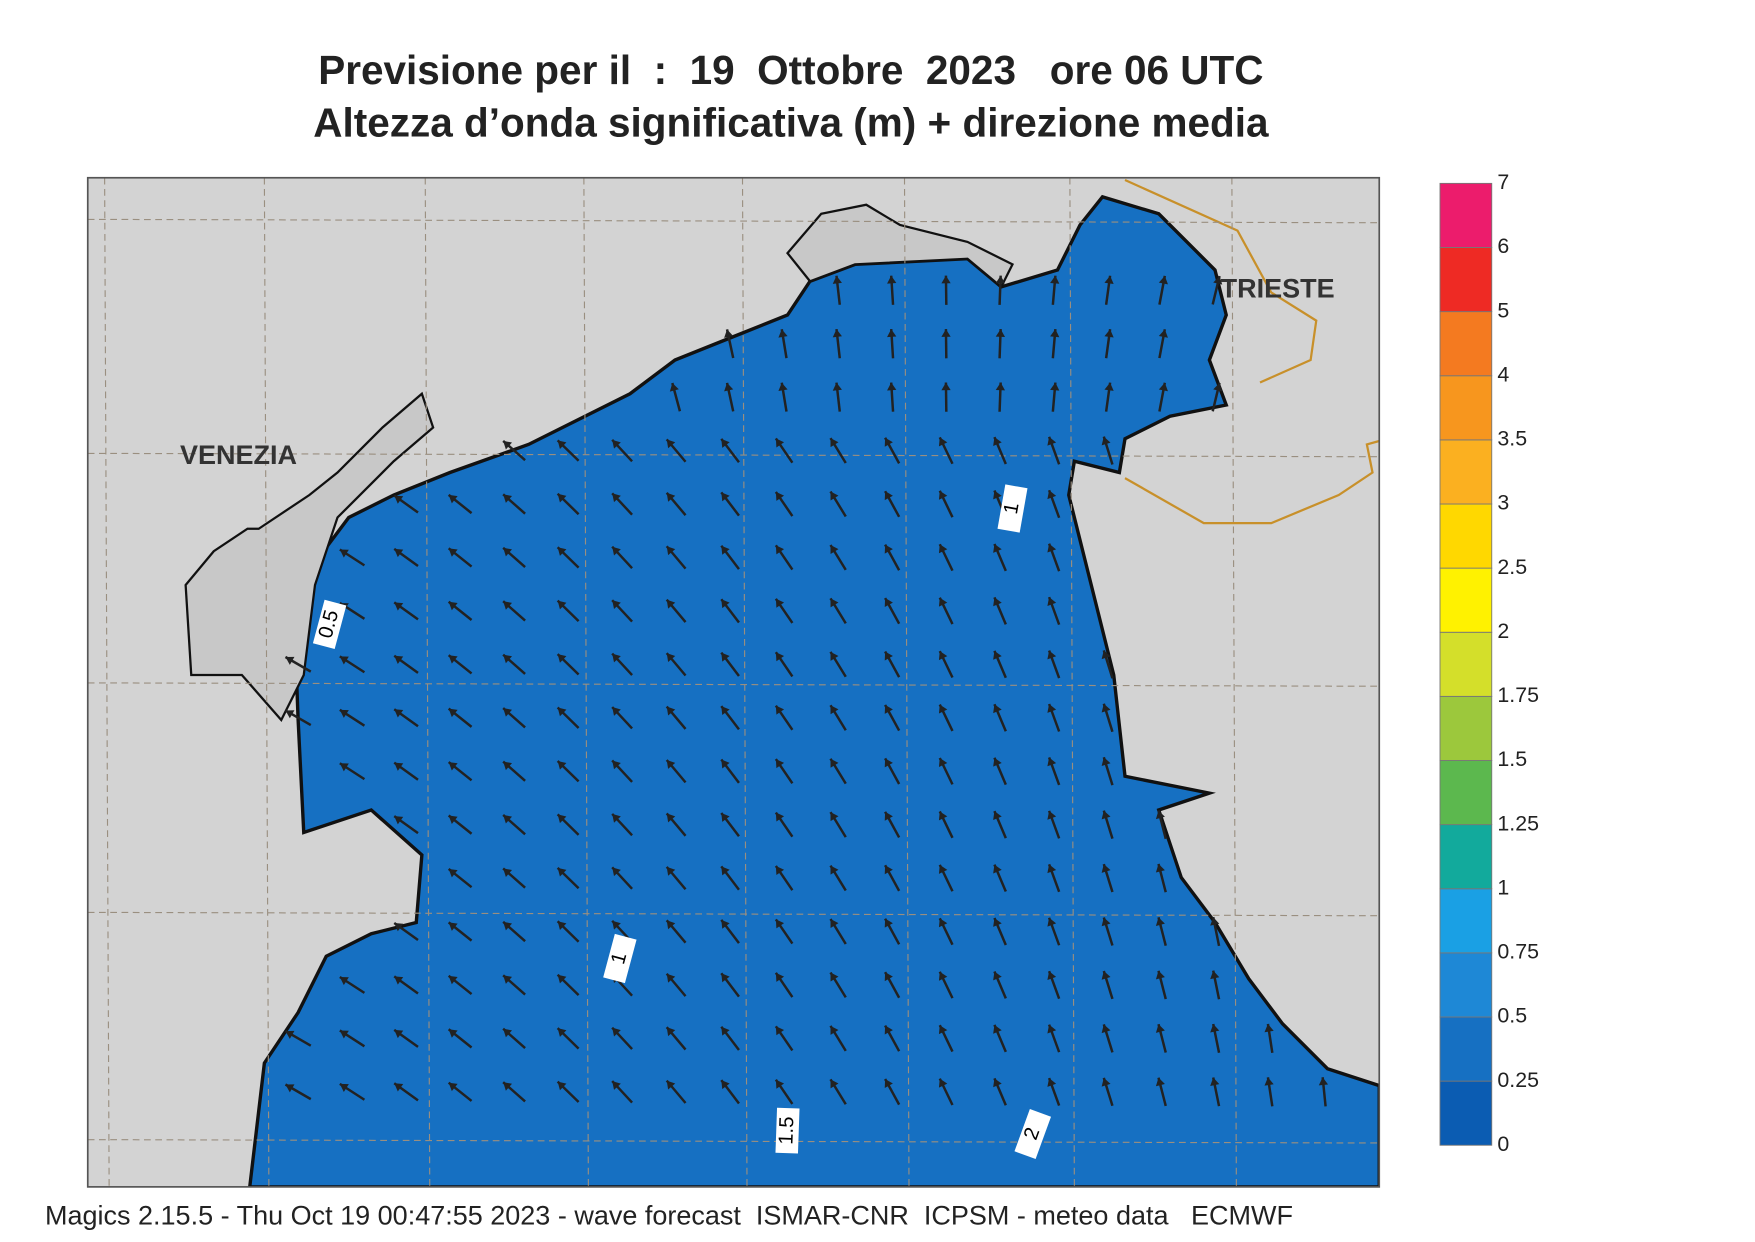 The width and height of the screenshot is (1755, 1242). Describe the element at coordinates (1503, 1144) in the screenshot. I see `legend-level: 0` at that location.